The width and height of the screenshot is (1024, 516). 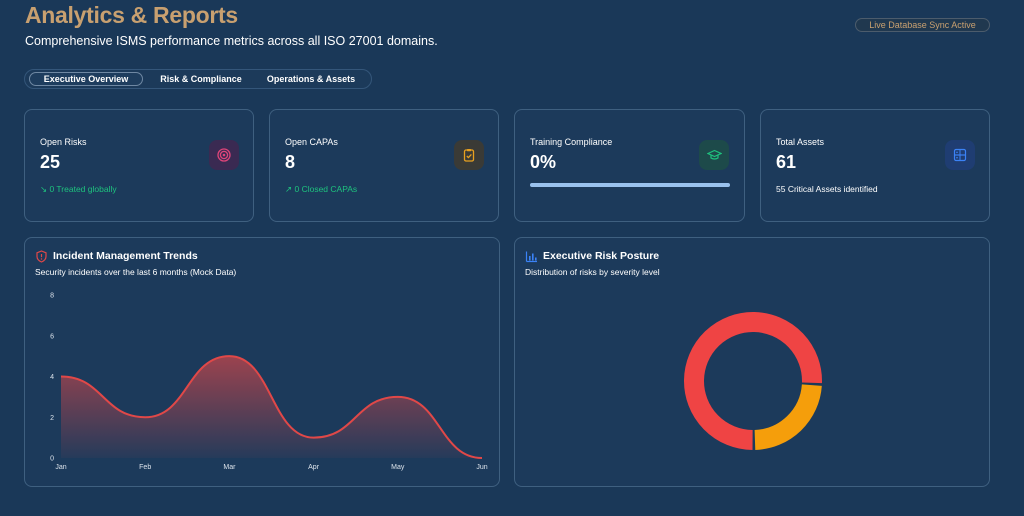 I want to click on y-tick-label: 6, so click(x=52, y=336).